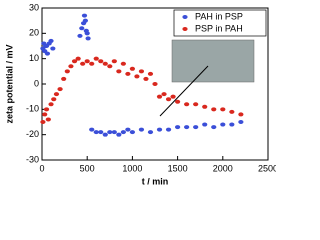 The height and width of the screenshot is (240, 320). What do you see at coordinates (219, 28) in the screenshot?
I see `legend-label: PSP in PAH` at bounding box center [219, 28].